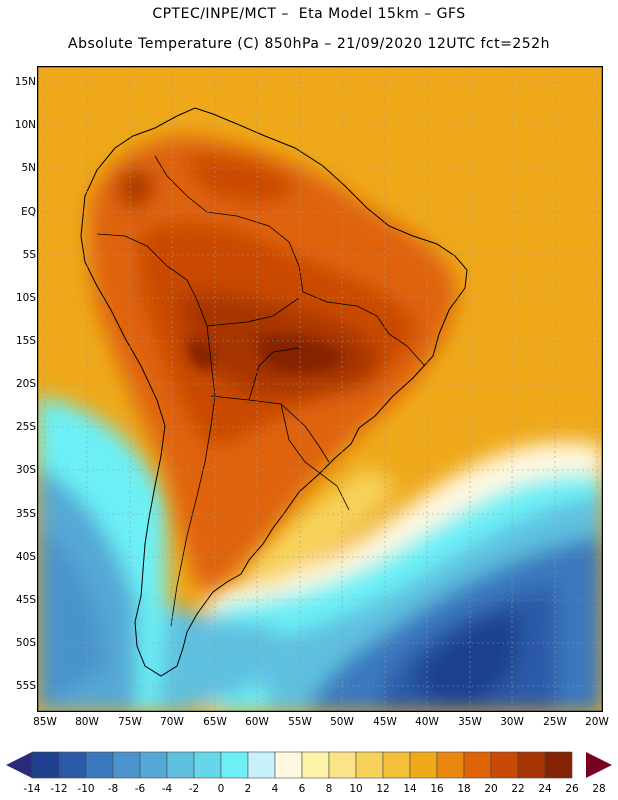 Image resolution: width=618 pixels, height=800 pixels. What do you see at coordinates (167, 789) in the screenshot?
I see `color-scale-label: -4` at bounding box center [167, 789].